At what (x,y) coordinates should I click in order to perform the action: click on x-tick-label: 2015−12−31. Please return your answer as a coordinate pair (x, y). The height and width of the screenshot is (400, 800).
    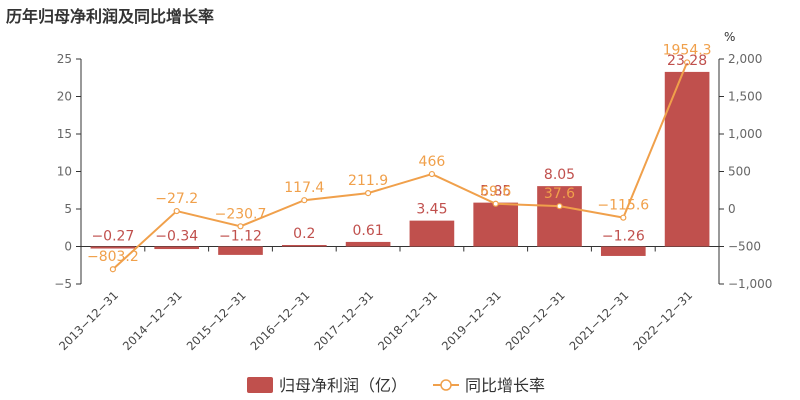
    Looking at the image, I should click on (216, 320).